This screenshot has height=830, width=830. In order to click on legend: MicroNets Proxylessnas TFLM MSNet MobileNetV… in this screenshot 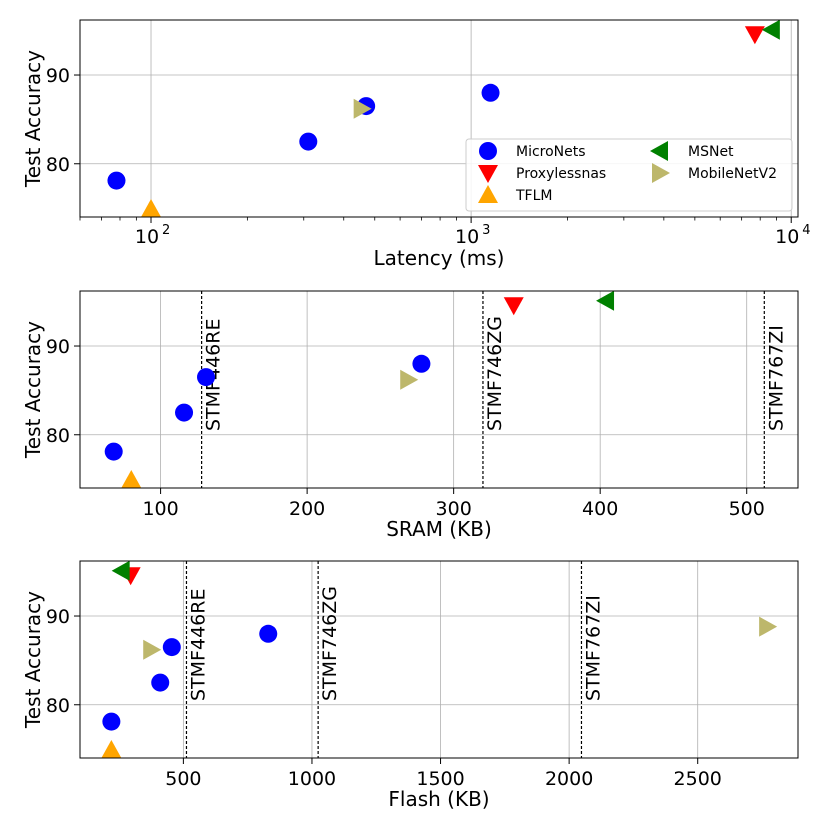, I will do `click(629, 175)`.